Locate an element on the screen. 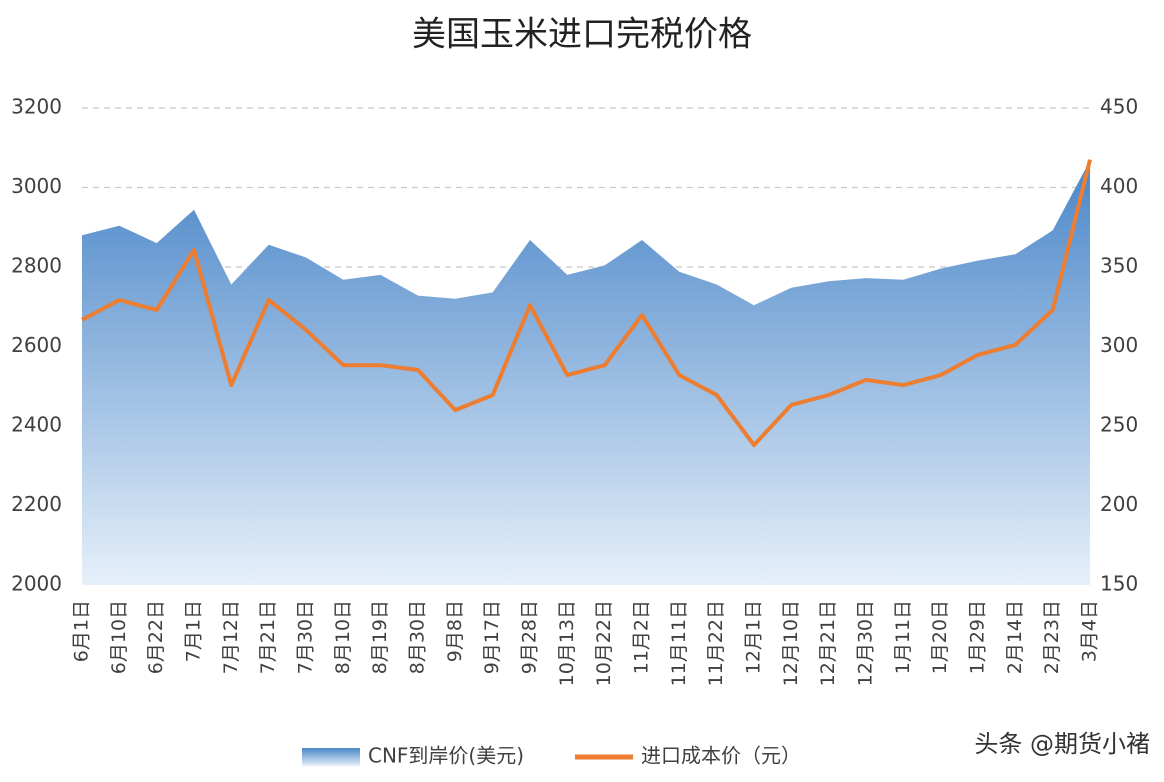 The width and height of the screenshot is (1164, 782). x-tick-label: 7月1日 is located at coordinates (194, 631).